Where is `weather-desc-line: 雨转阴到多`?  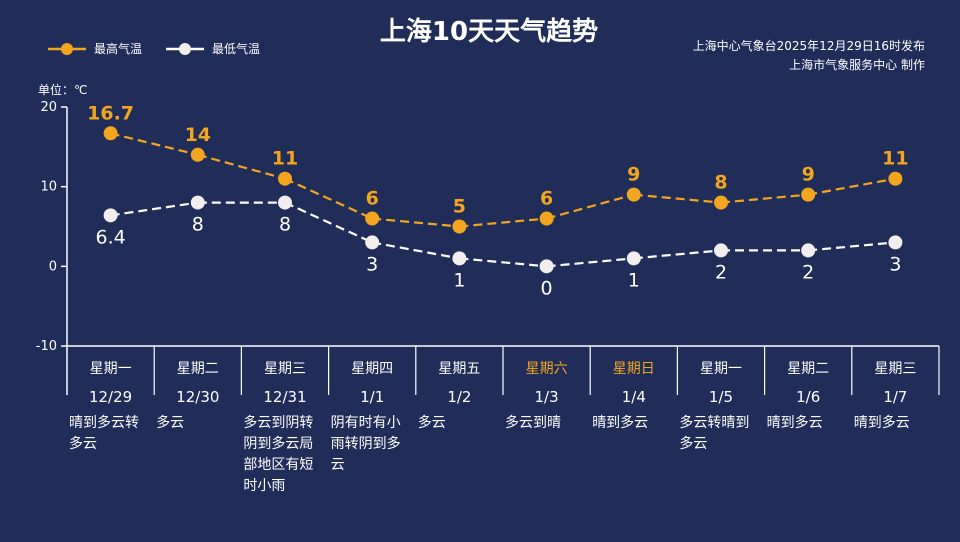 weather-desc-line: 雨转阴到多 is located at coordinates (366, 443).